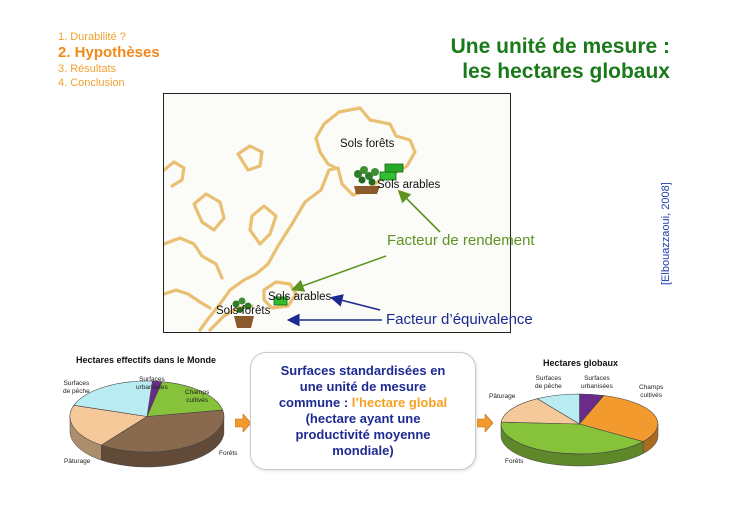  I want to click on label-forest-top: Sols forêts, so click(367, 144).